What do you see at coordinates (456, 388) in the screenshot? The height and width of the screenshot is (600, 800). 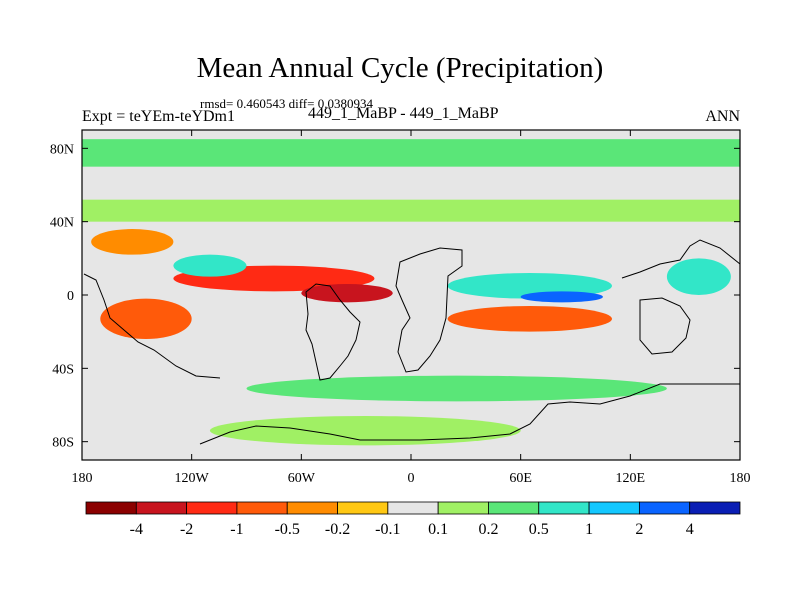 I see `field-region-southern-ocean-wet` at bounding box center [456, 388].